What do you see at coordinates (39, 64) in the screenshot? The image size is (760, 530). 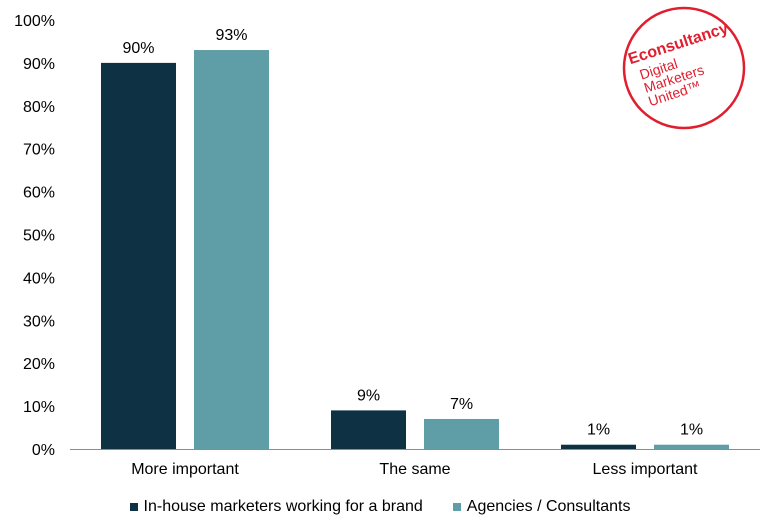 I see `y-tick-label: 90%` at bounding box center [39, 64].